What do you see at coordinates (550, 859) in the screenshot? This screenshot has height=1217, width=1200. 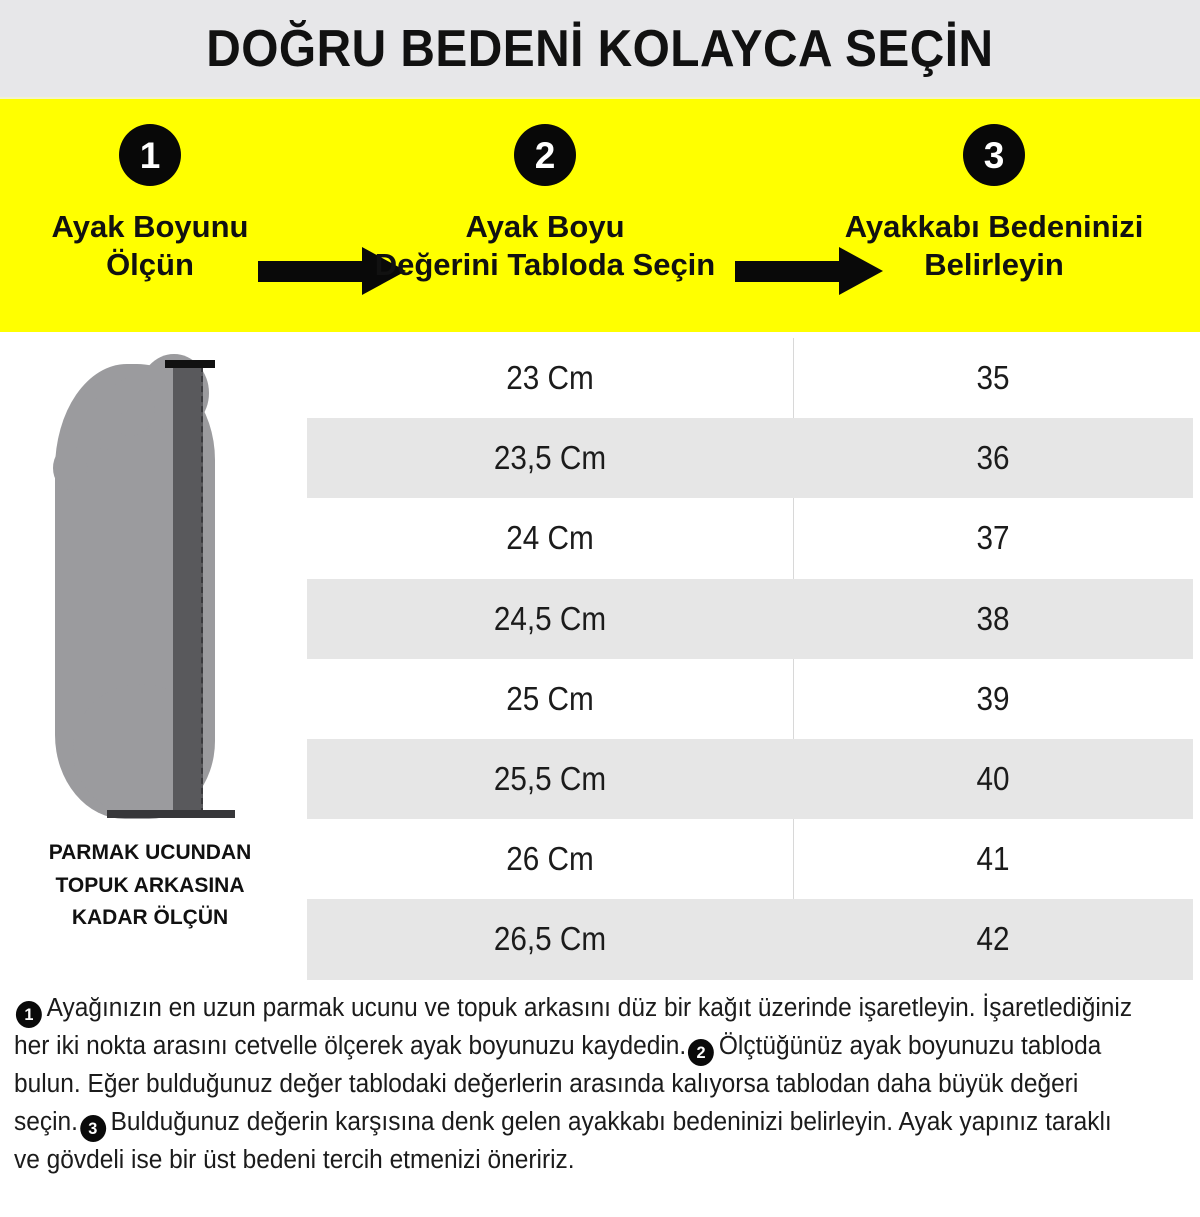 I see `cell-foot-length: 26 Cm` at bounding box center [550, 859].